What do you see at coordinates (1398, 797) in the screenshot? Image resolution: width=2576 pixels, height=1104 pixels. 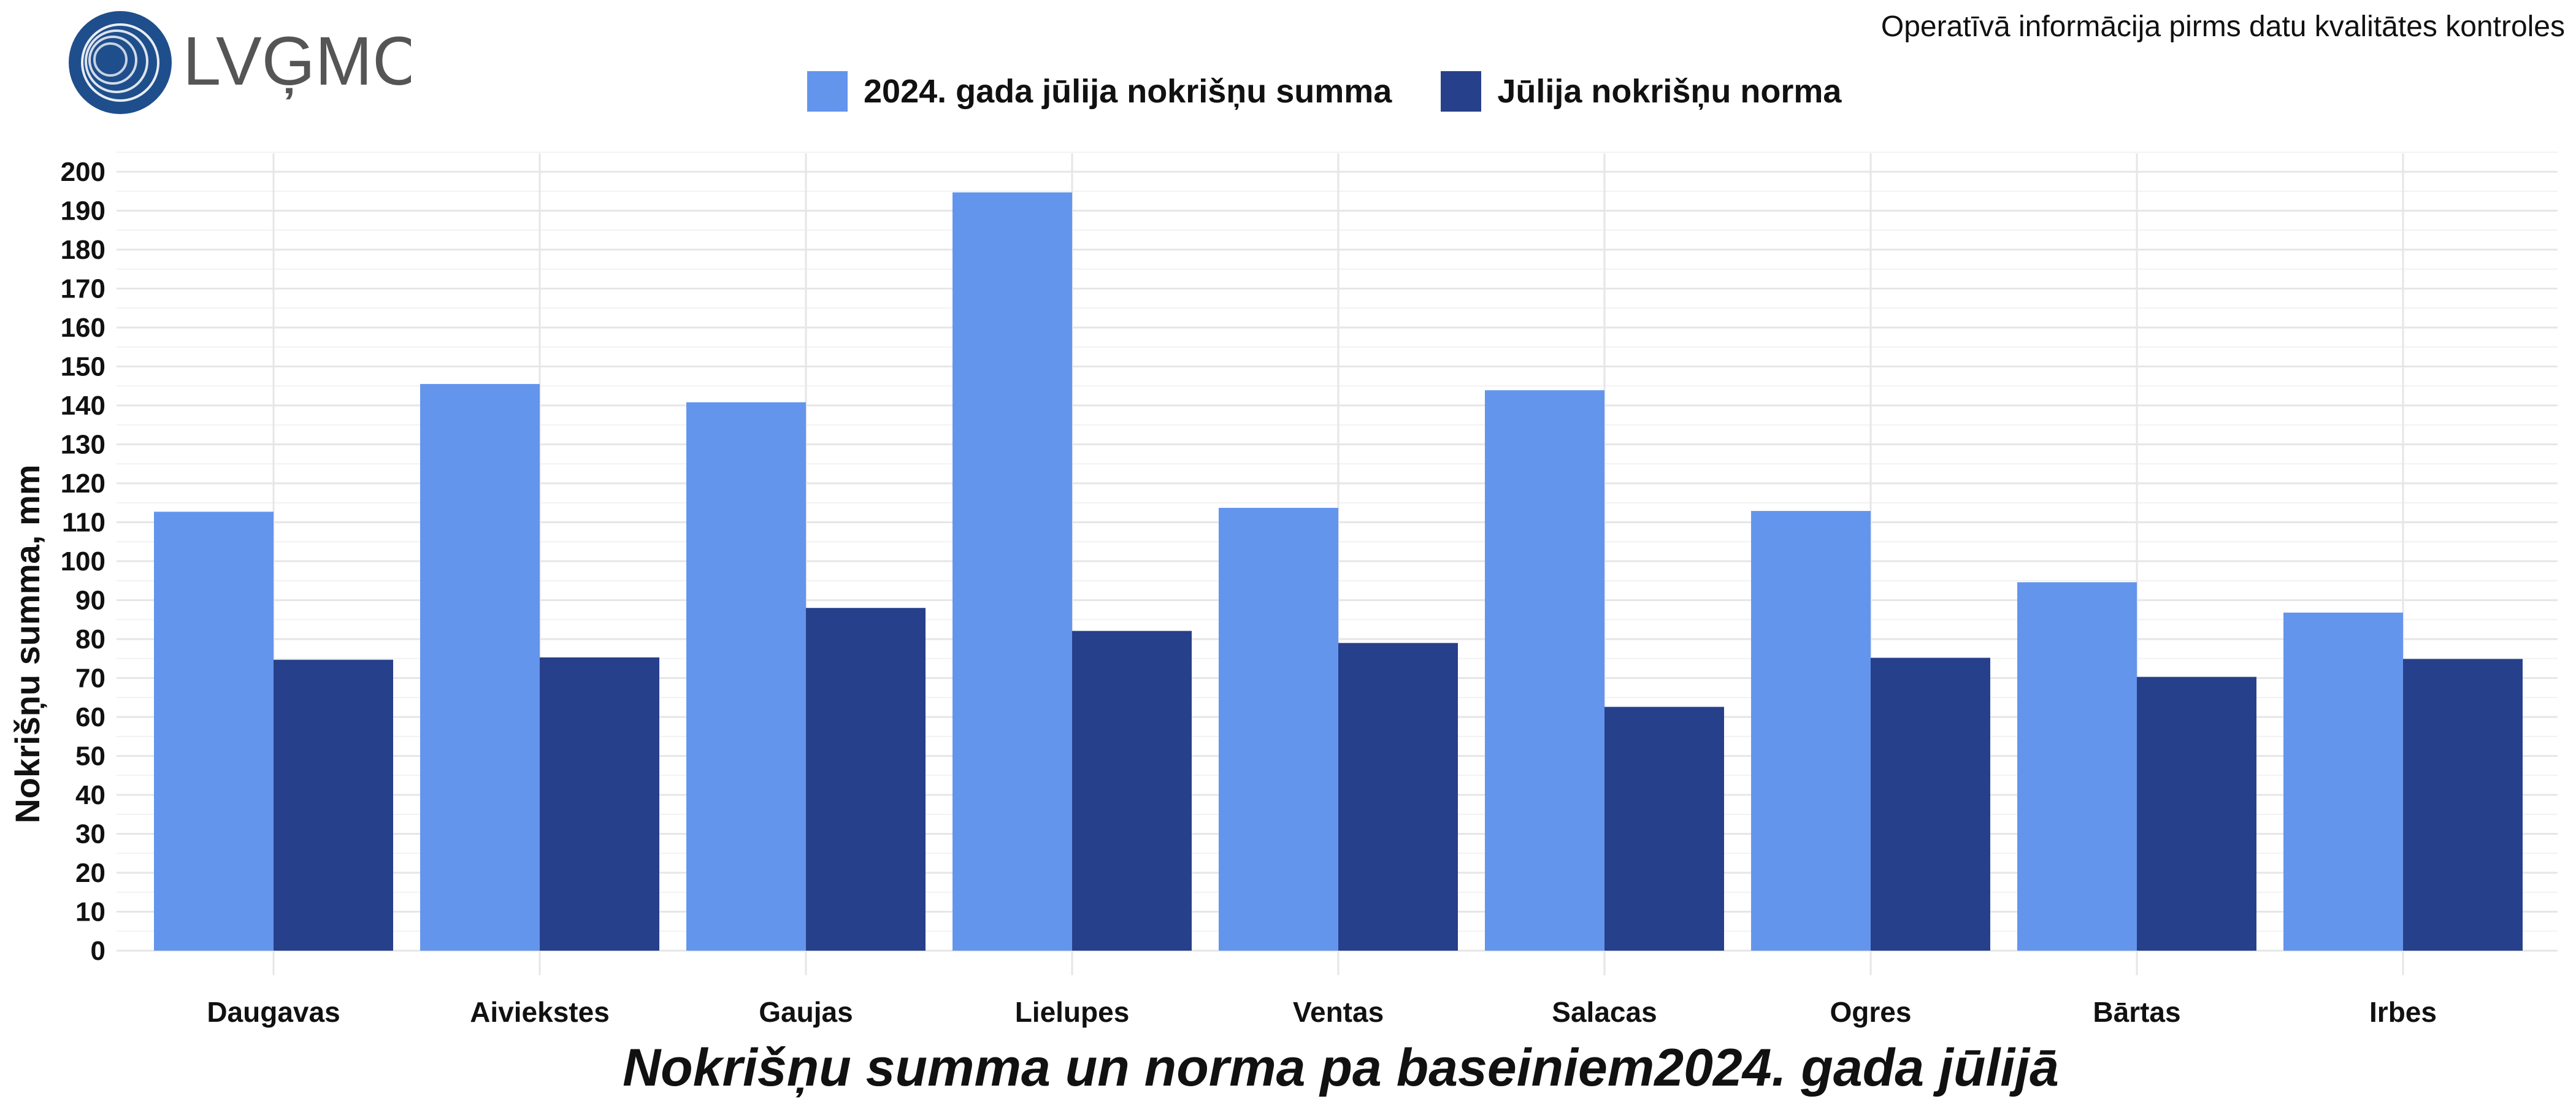 I see `bar-norm-ventas` at bounding box center [1398, 797].